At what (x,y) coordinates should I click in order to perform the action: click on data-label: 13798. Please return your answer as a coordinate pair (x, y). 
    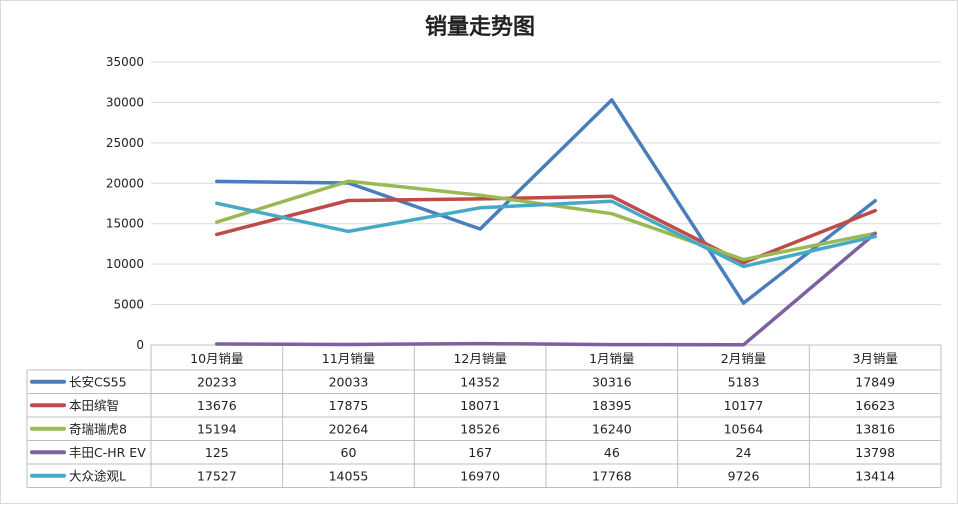
    Looking at the image, I should click on (875, 452).